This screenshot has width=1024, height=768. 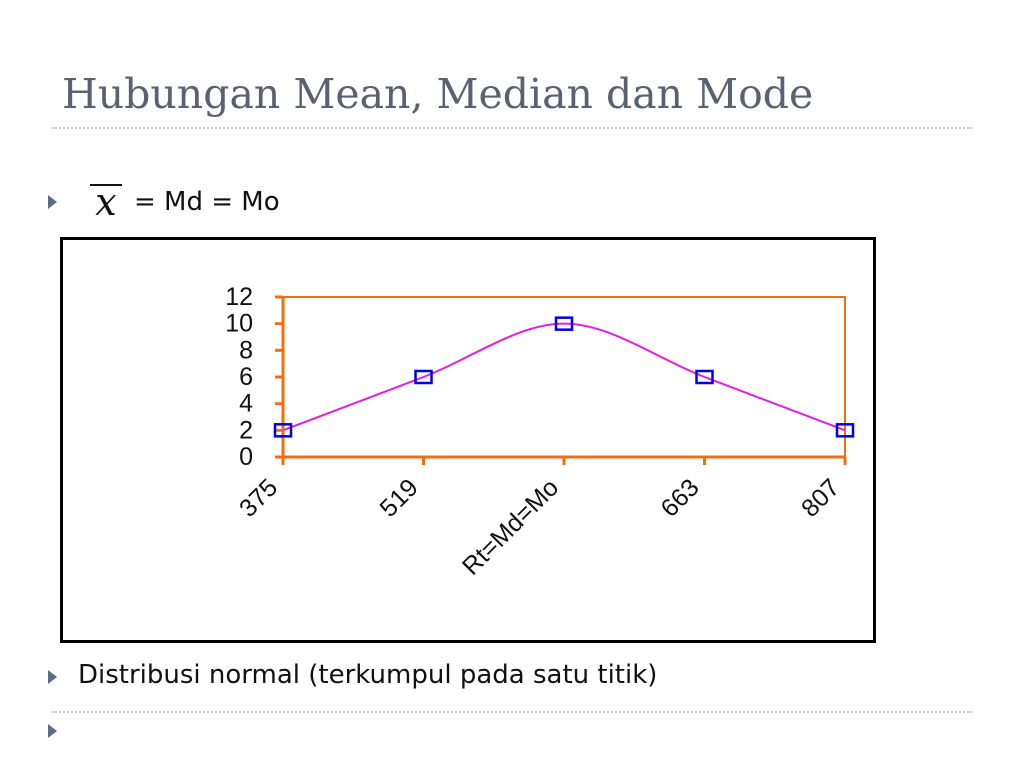 I want to click on y-tick-label: 8, so click(x=246, y=350).